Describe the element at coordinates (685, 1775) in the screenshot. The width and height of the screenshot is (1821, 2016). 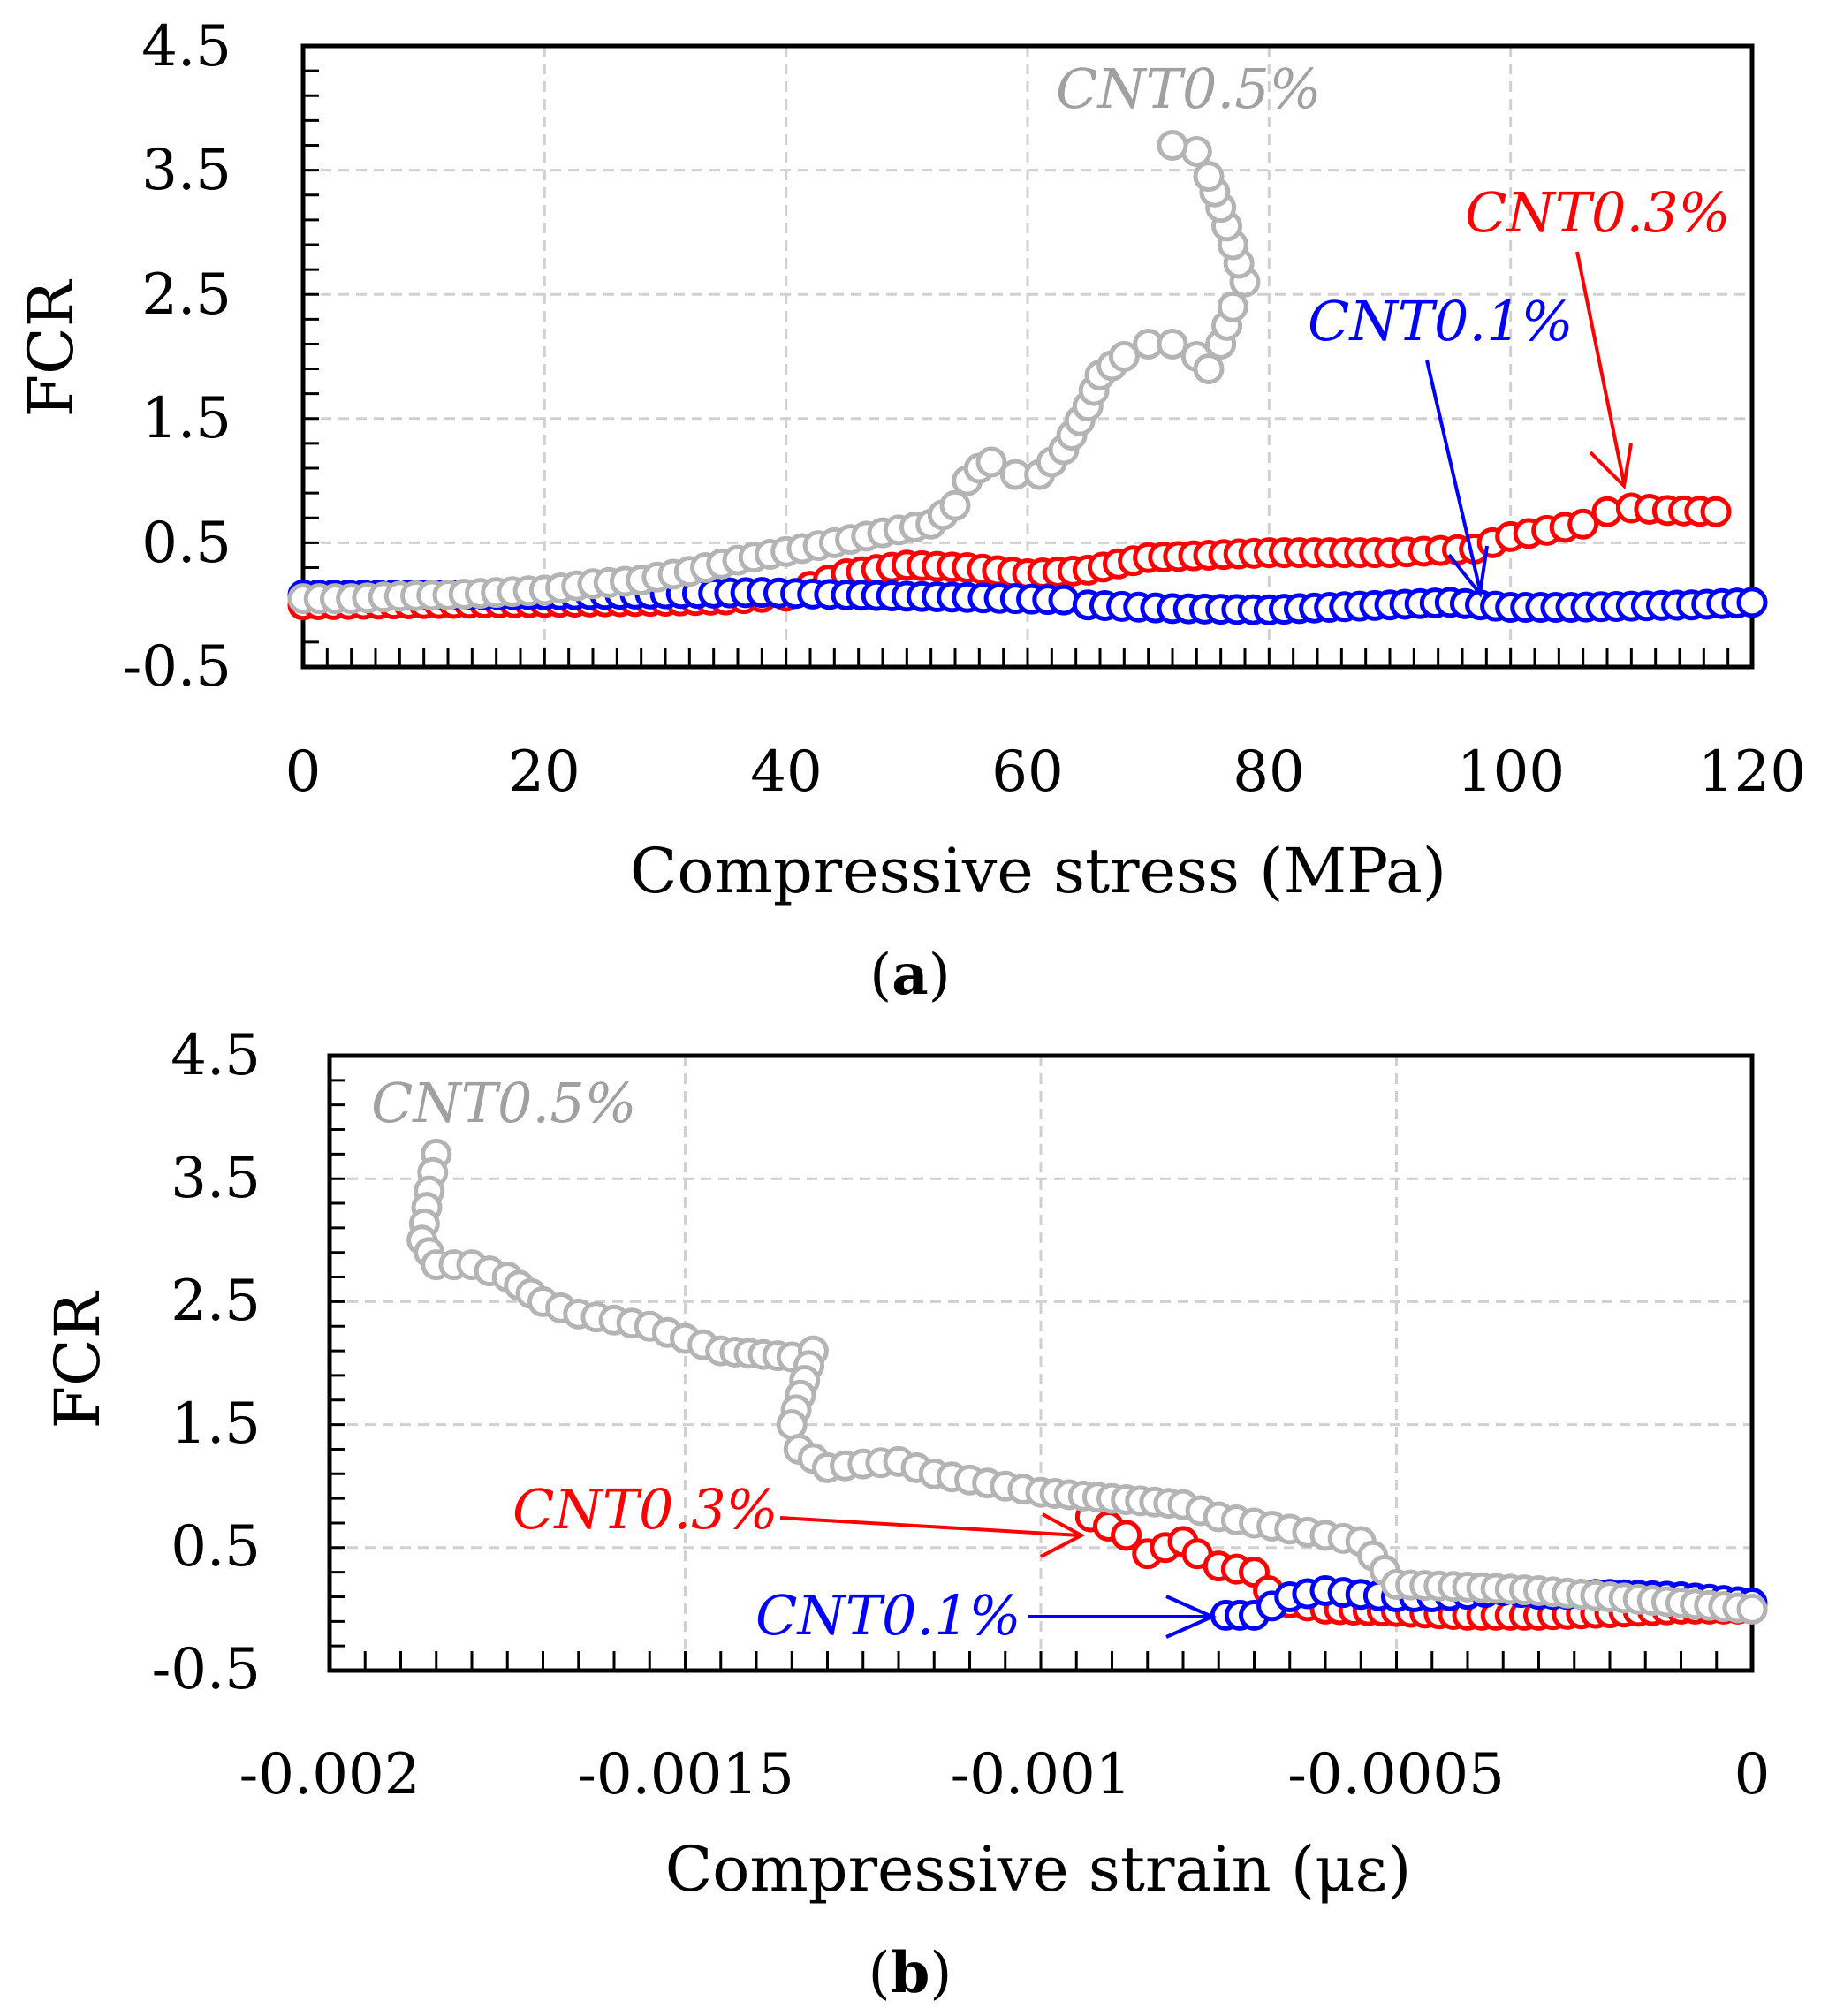
I see `x-tick-label: -0.0015` at that location.